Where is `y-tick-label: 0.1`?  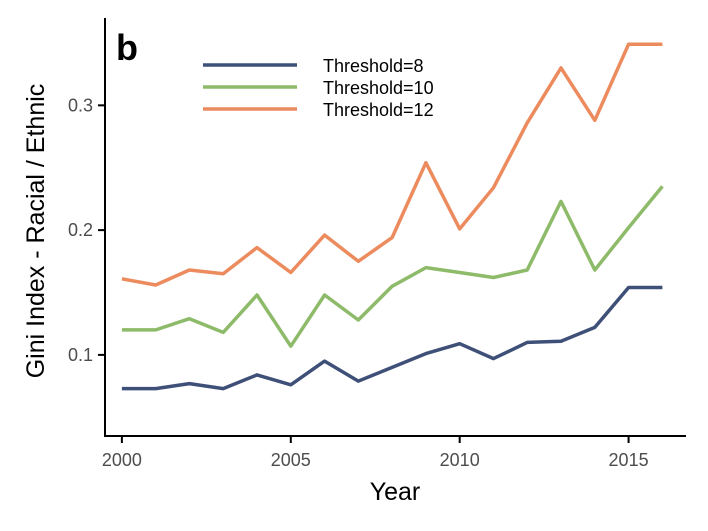
y-tick-label: 0.1 is located at coordinates (80, 355).